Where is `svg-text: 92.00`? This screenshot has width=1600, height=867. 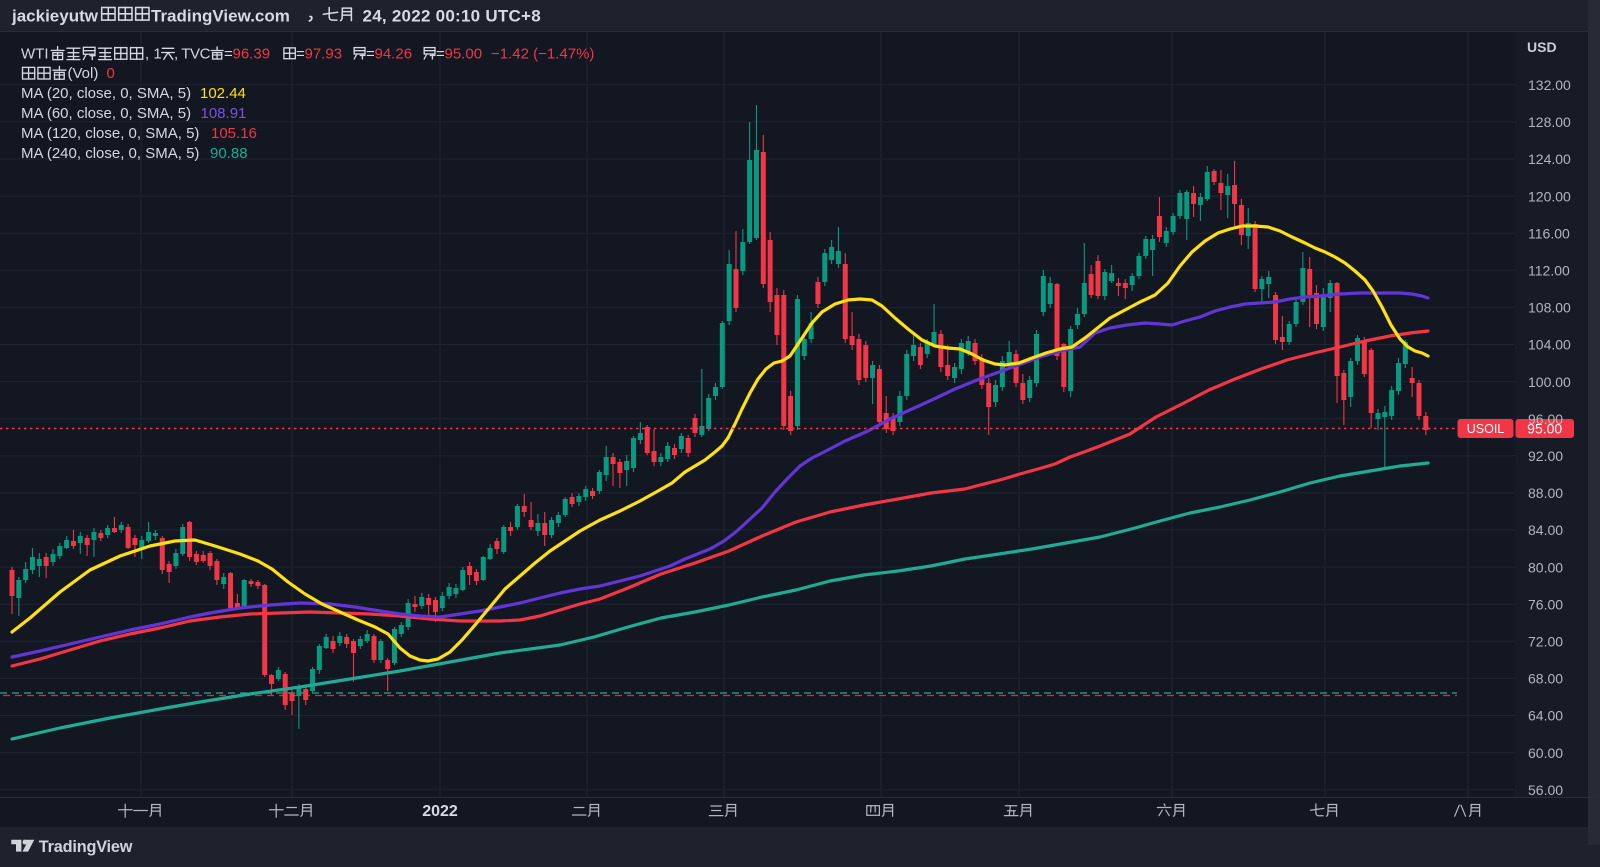 svg-text: 92.00 is located at coordinates (1545, 456).